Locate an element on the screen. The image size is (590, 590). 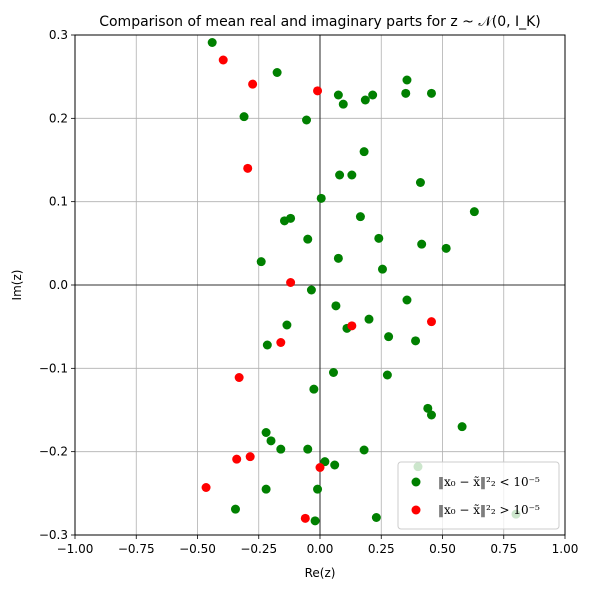
x-tick-label: 0.25 is located at coordinates (381, 549).